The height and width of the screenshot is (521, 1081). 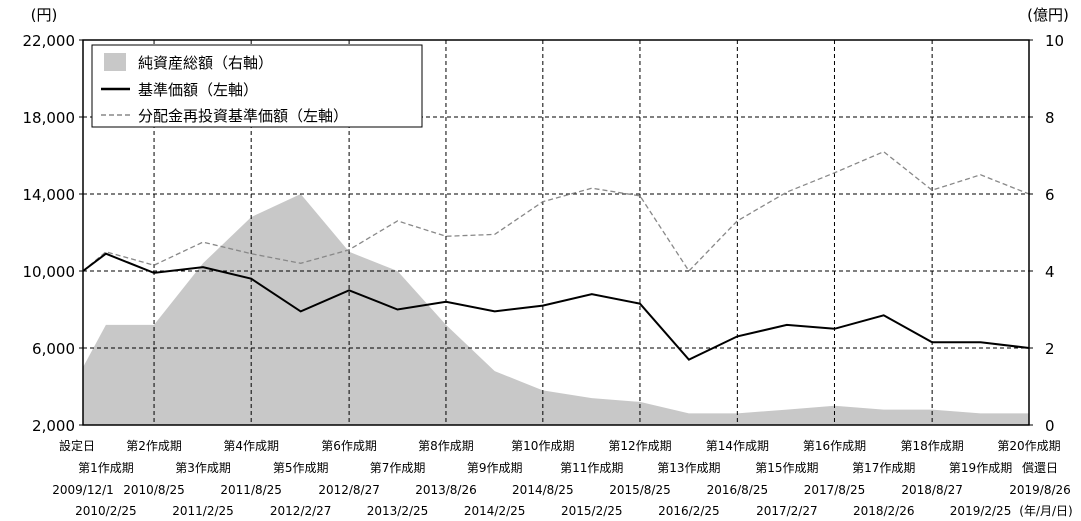 What do you see at coordinates (932, 490) in the screenshot?
I see `x-date-label-third: 2018/8/27` at bounding box center [932, 490].